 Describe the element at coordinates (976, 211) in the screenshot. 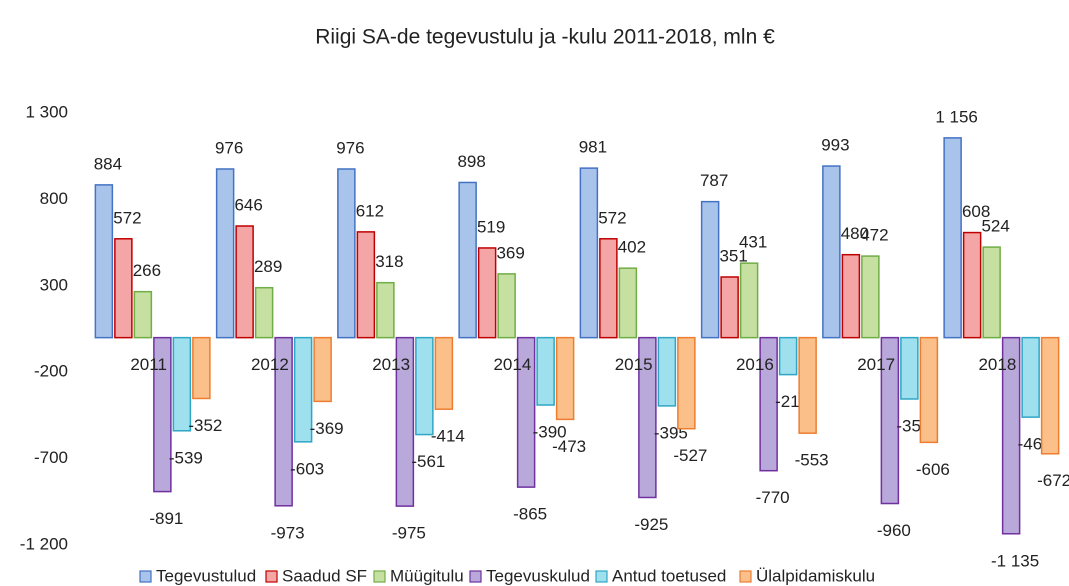

I see `data-label: 608` at that location.